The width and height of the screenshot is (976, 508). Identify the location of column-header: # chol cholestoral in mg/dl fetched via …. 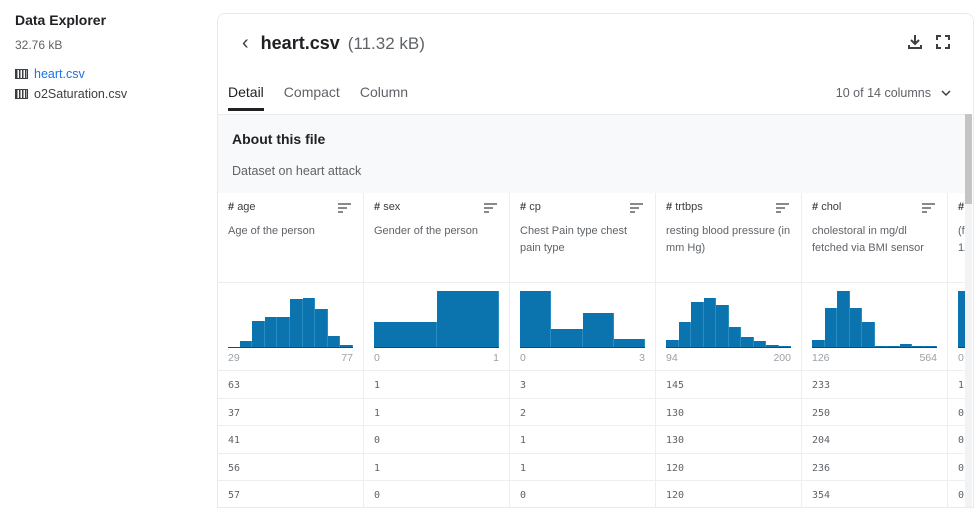
(874, 238).